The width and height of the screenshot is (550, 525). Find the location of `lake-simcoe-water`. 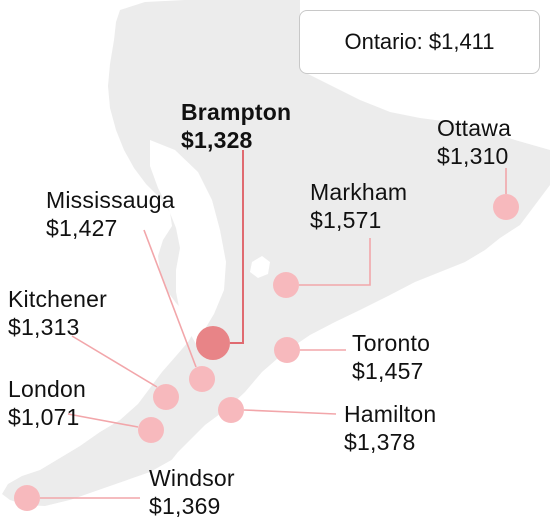

lake-simcoe-water is located at coordinates (260, 267).